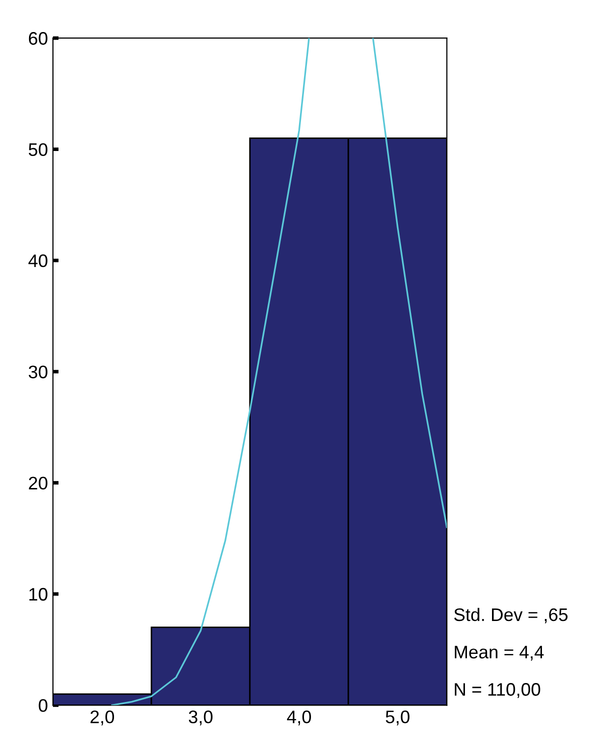  I want to click on x-tick-label: 3,0, so click(200, 718).